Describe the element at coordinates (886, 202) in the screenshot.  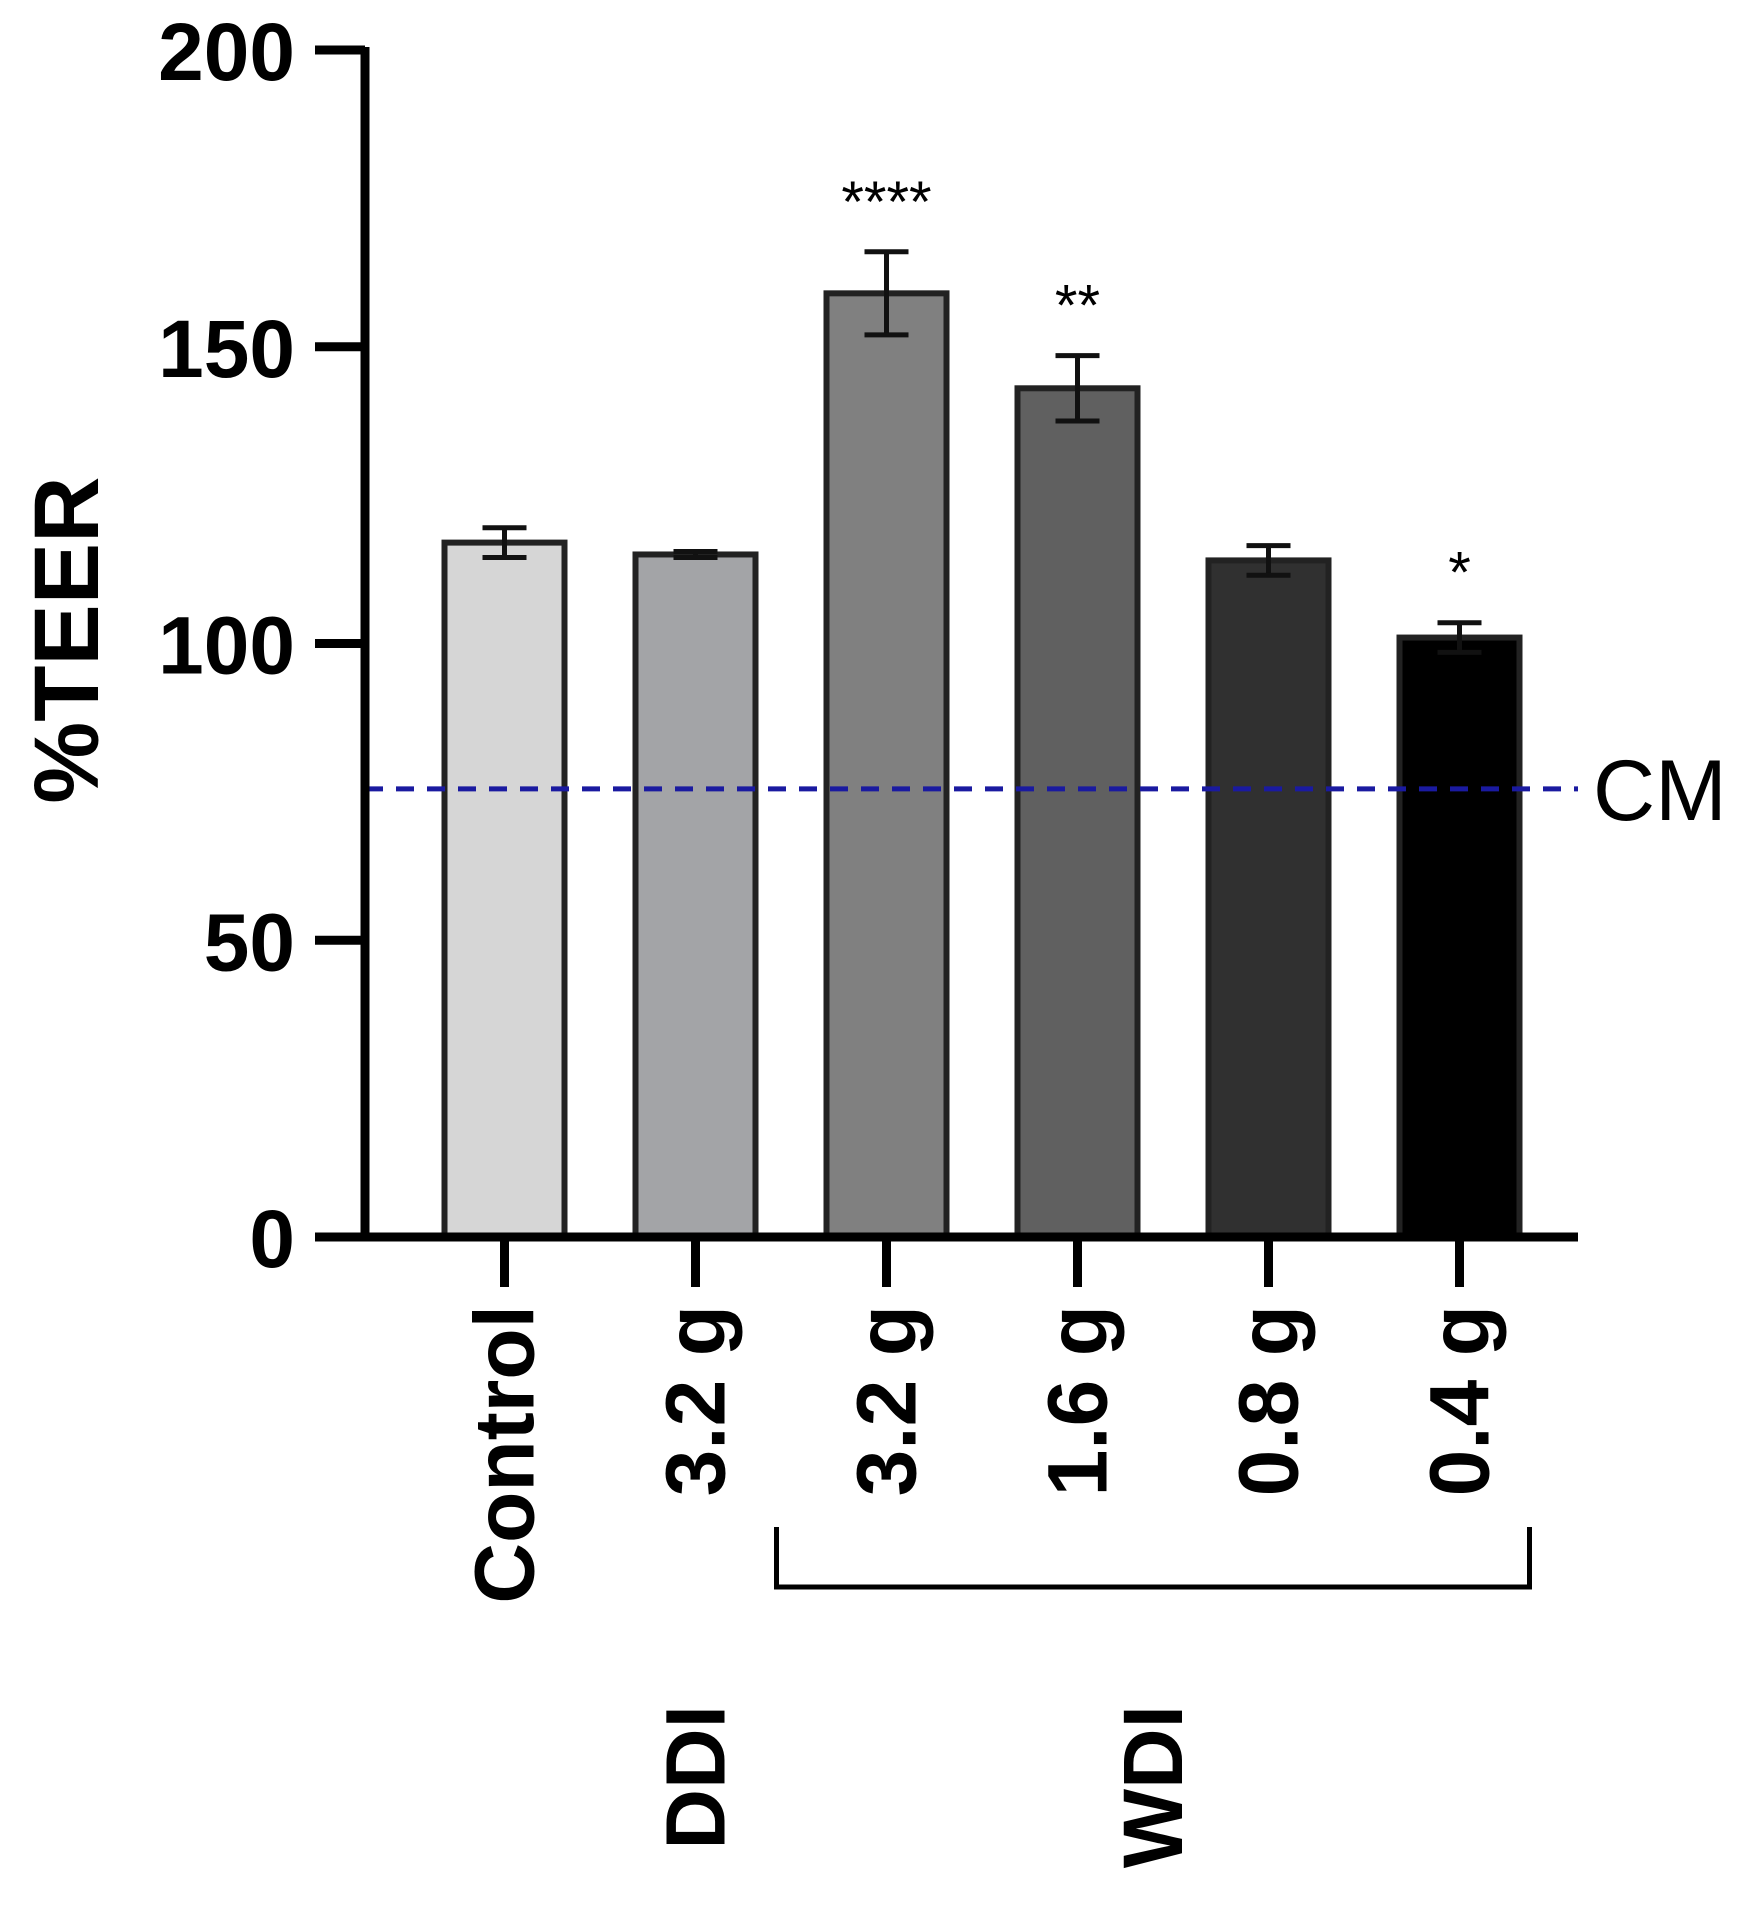
I see `significance-label-2: ****` at that location.